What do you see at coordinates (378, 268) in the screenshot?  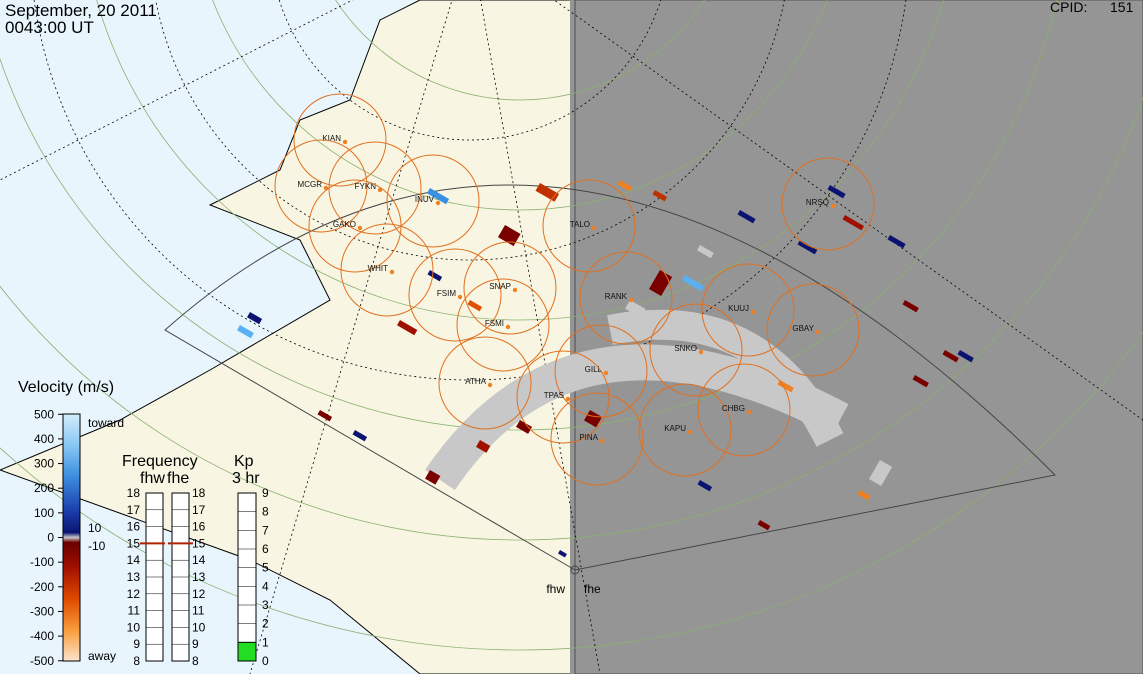 I see `station-label: WHIT` at bounding box center [378, 268].